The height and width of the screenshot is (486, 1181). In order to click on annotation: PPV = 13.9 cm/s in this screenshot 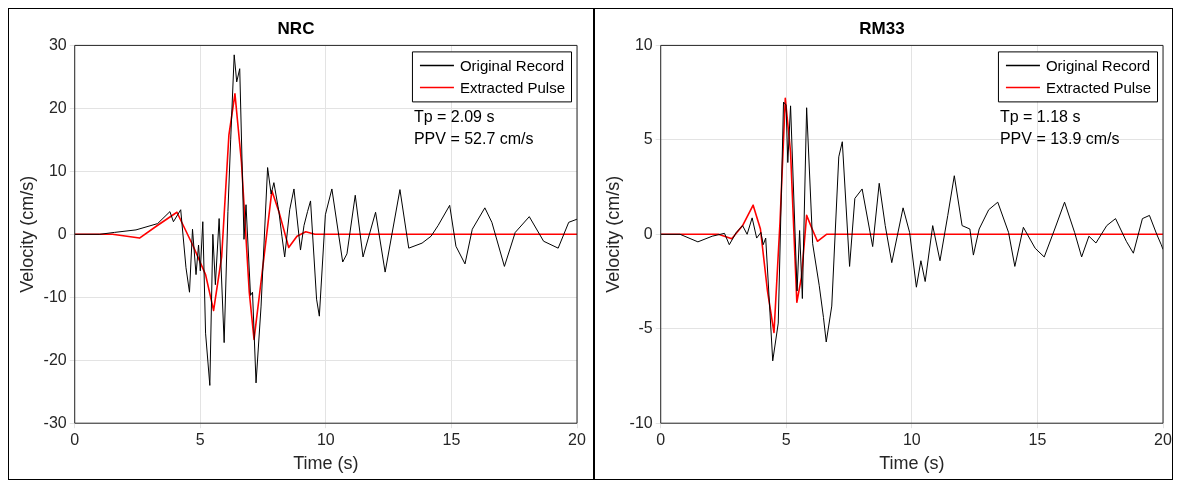, I will do `click(1059, 138)`.